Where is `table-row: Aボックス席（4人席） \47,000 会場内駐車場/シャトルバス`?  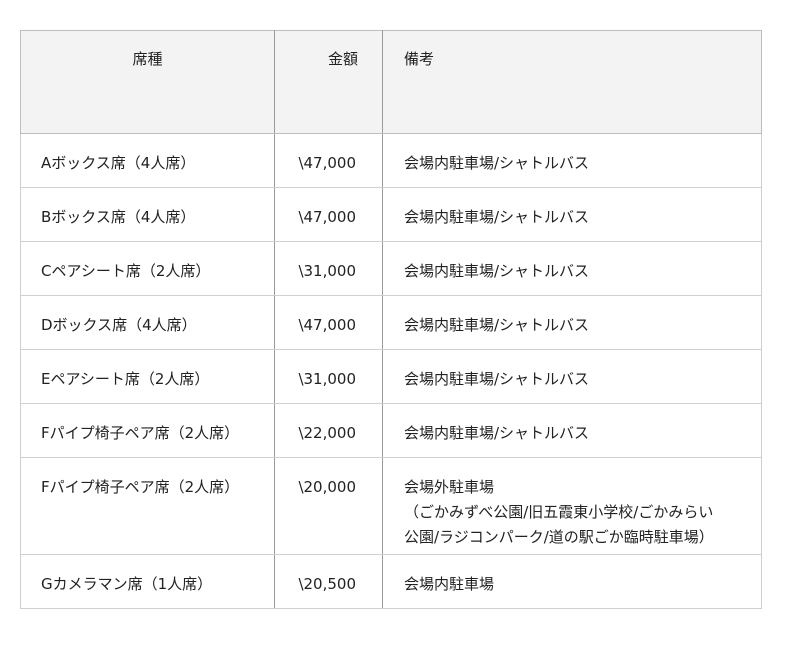
table-row: Aボックス席（4人席） \47,000 会場内駐車場/シャトルバス is located at coordinates (391, 160).